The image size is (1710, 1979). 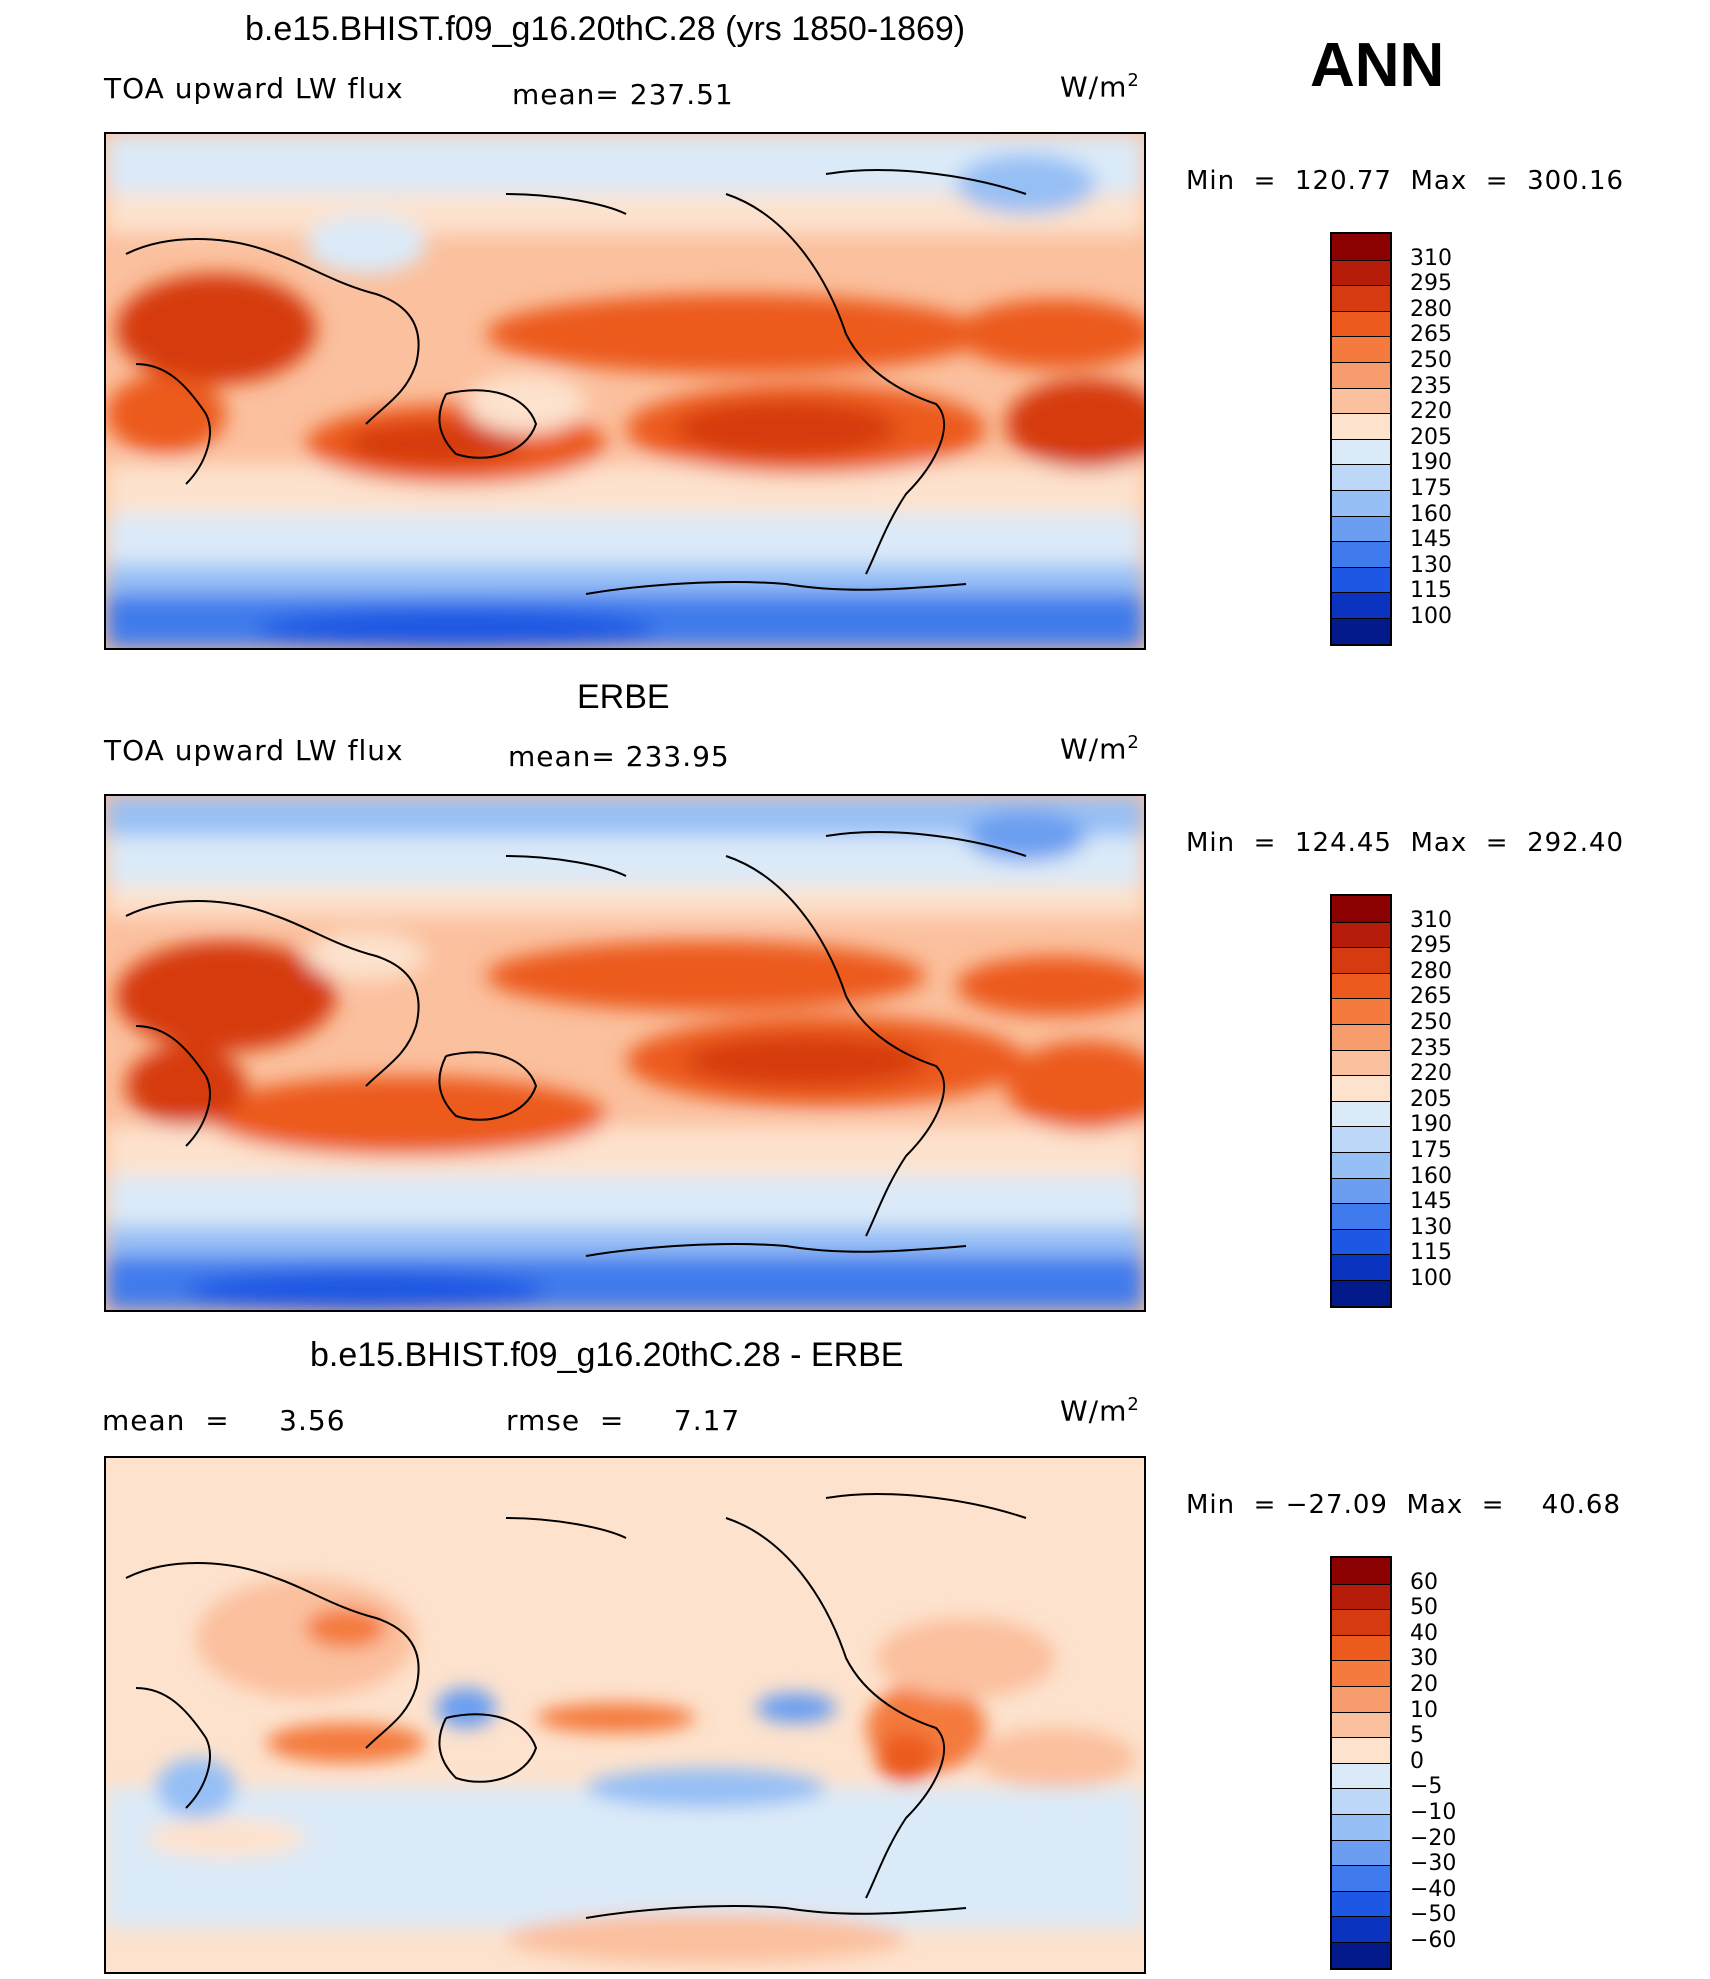 I want to click on panel2-colorbar, so click(x=1361, y=1101).